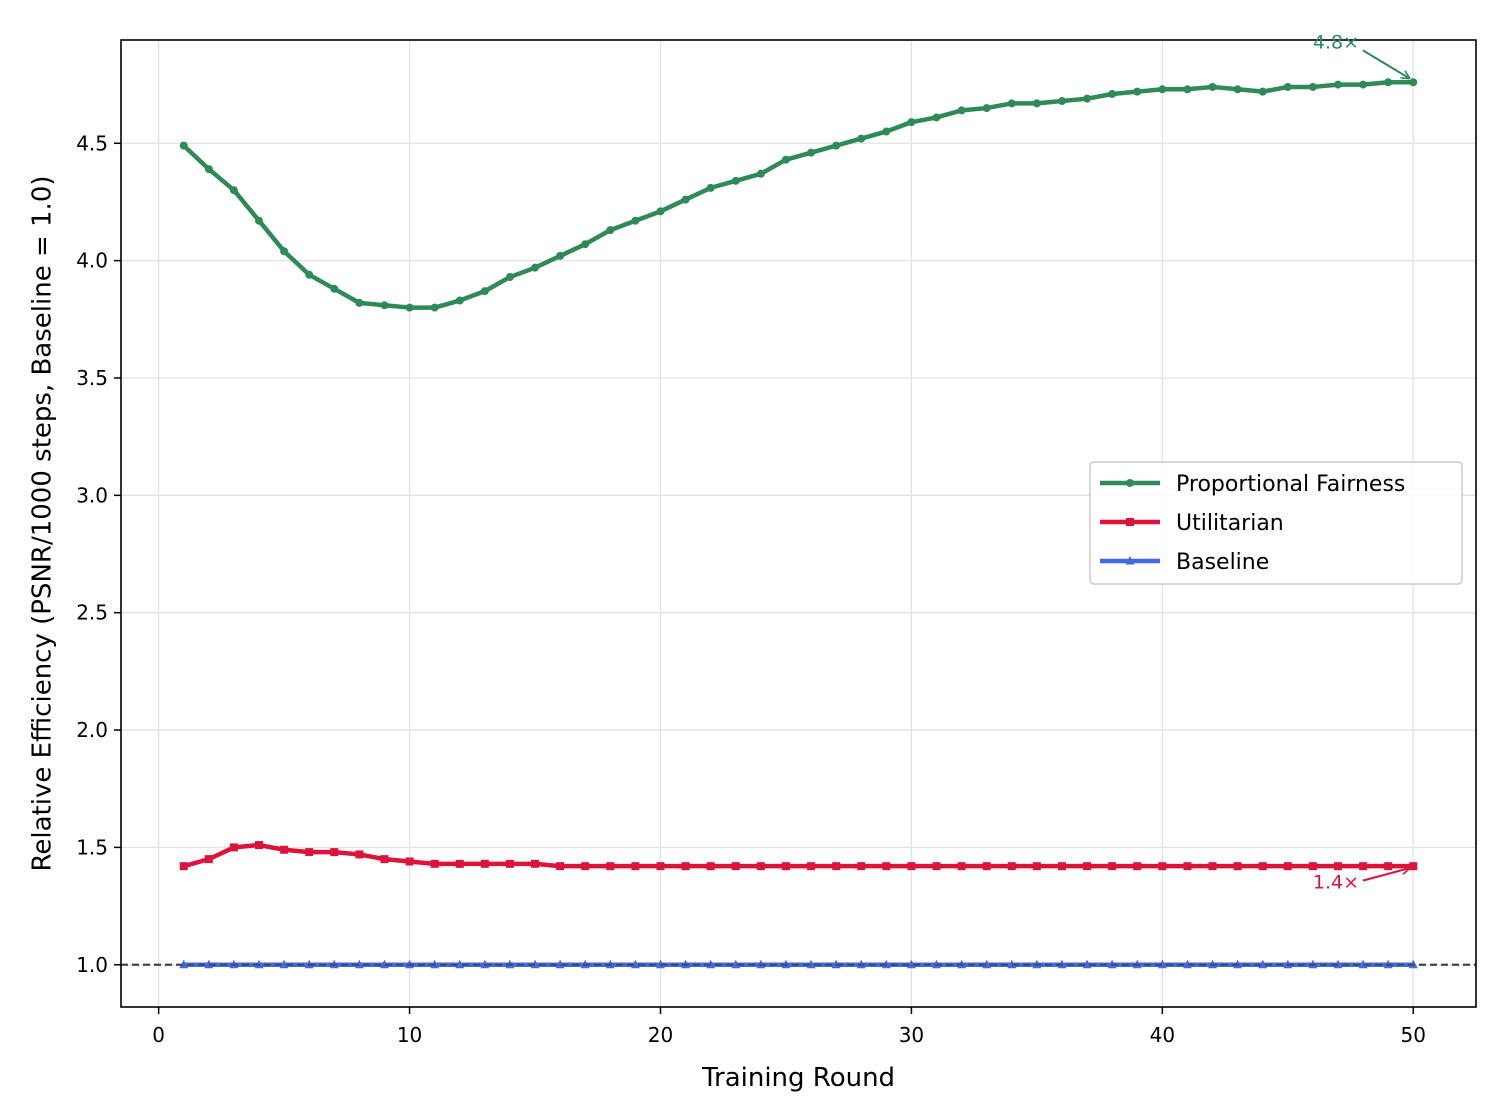 The width and height of the screenshot is (1495, 1113). What do you see at coordinates (1222, 562) in the screenshot?
I see `legend-label: Baseline` at bounding box center [1222, 562].